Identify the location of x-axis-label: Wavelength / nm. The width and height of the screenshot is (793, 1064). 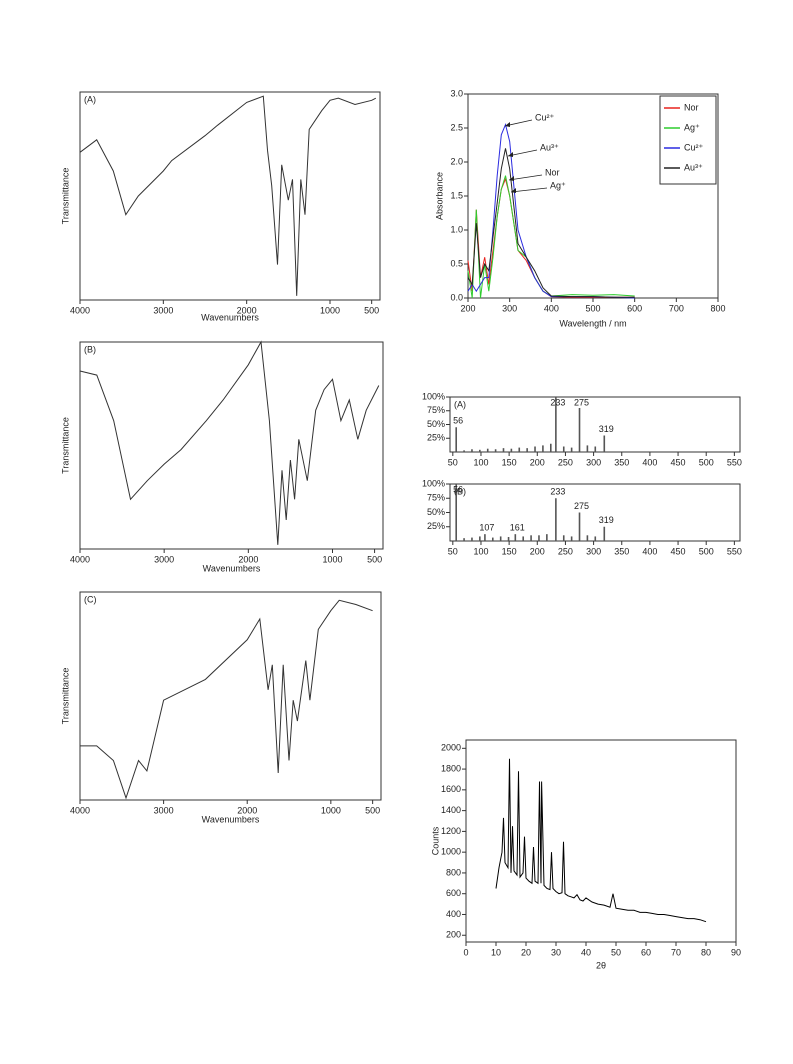
(592, 323).